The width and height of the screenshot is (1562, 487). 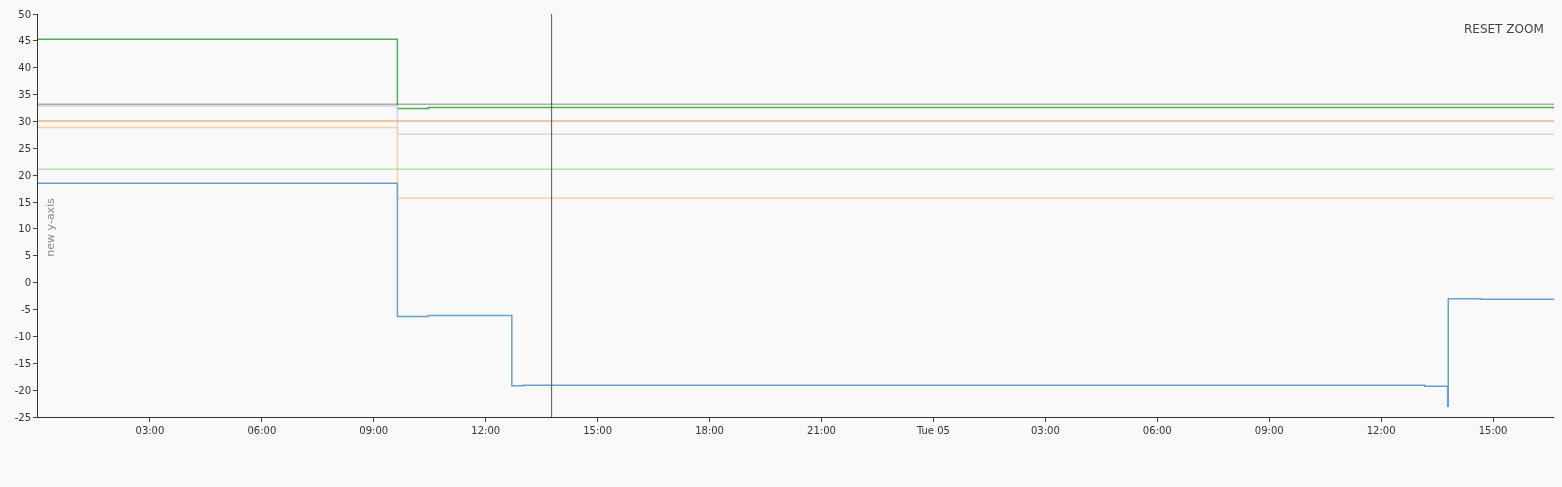 What do you see at coordinates (24, 68) in the screenshot?
I see `y-tick-label: 40` at bounding box center [24, 68].